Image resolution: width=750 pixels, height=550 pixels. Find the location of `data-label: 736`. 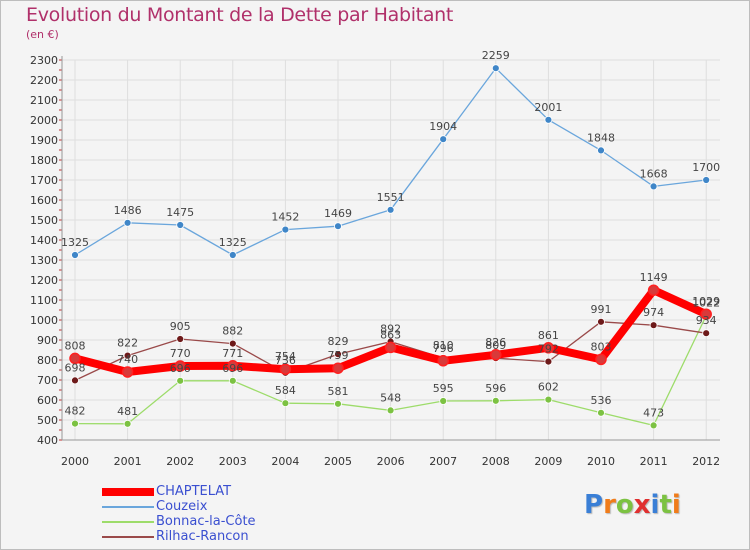

data-label: 736 is located at coordinates (285, 360).